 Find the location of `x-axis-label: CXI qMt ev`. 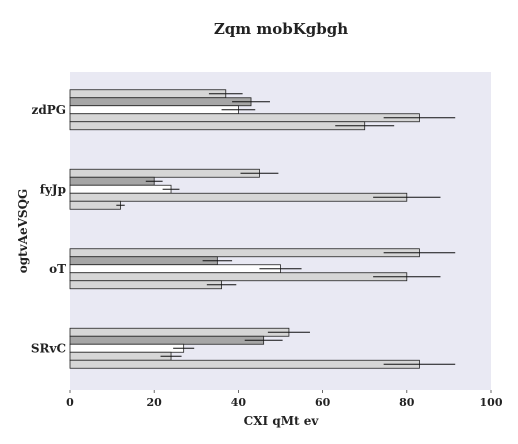

x-axis-label: CXI qMt ev is located at coordinates (282, 421).